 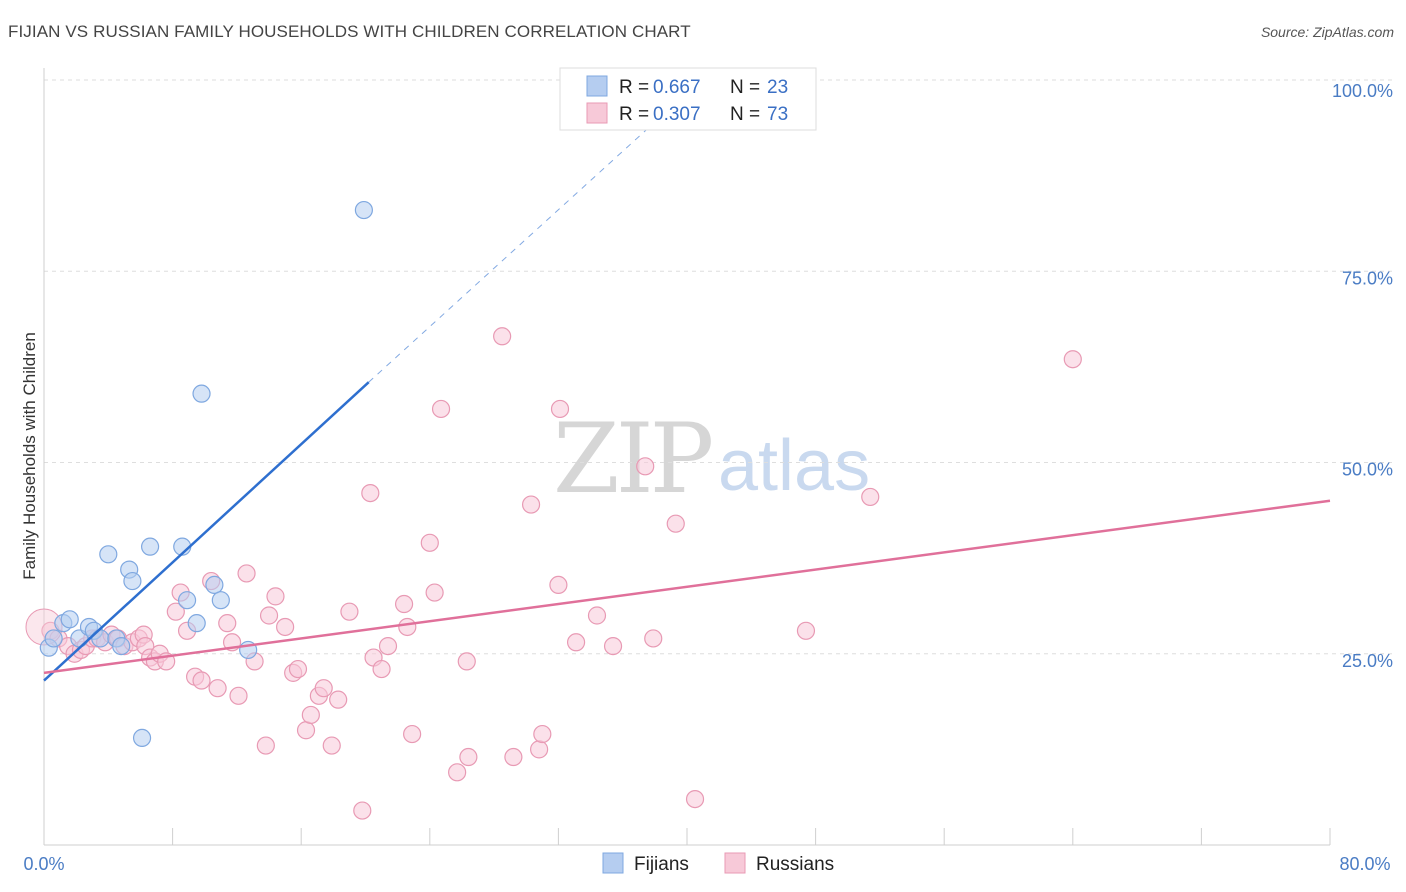 I want to click on y-tick-label-25: 25.0%, so click(x=1367, y=661).